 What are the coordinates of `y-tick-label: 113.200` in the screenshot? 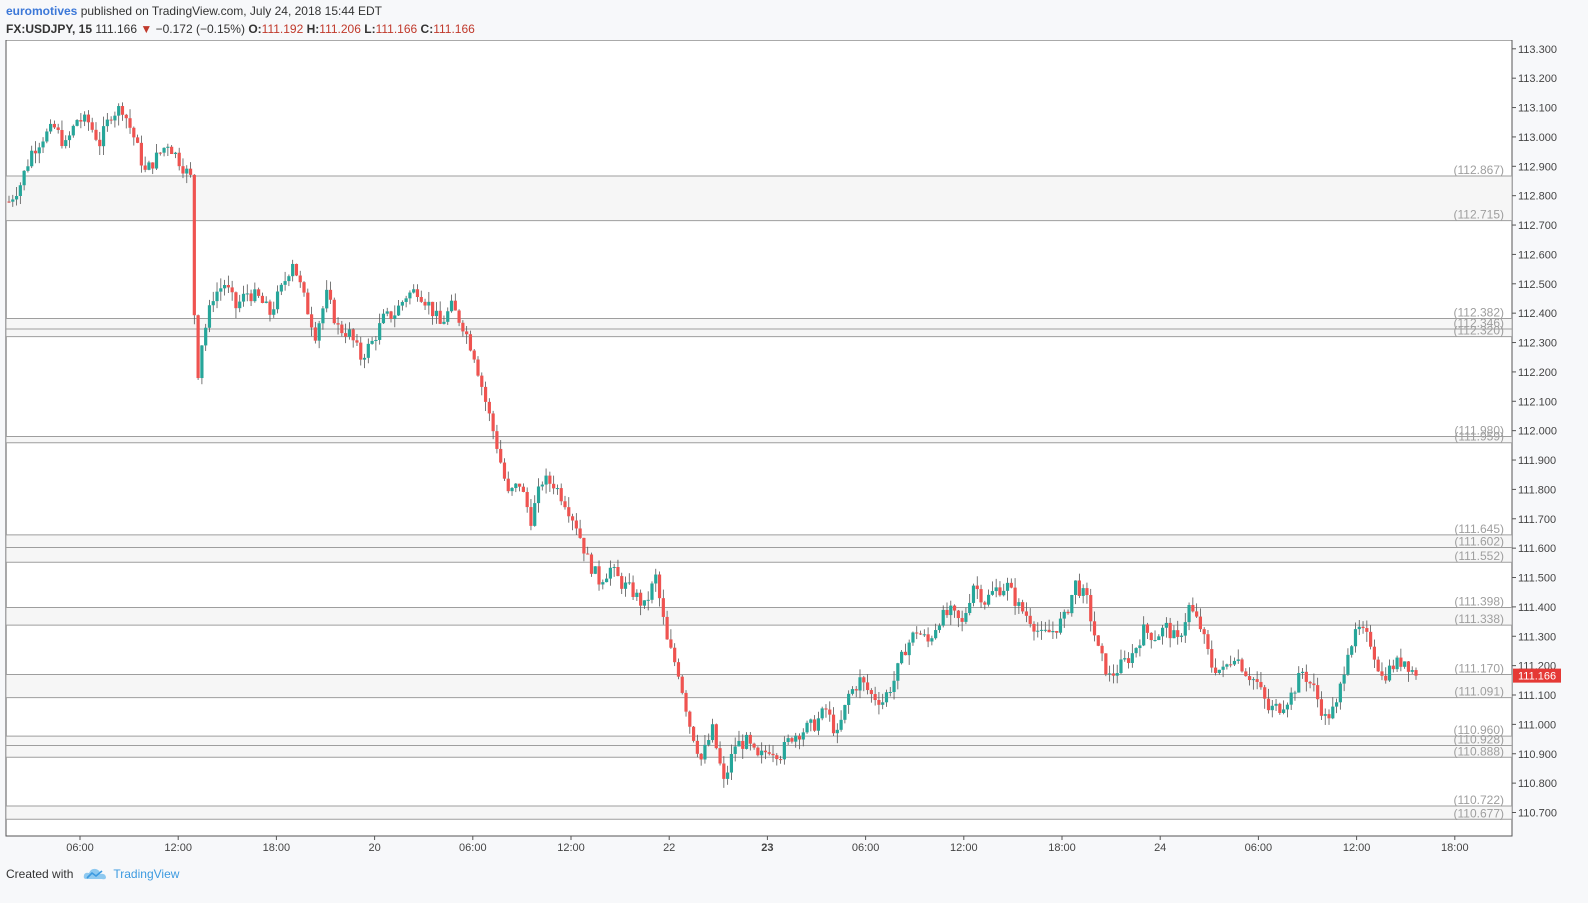 It's located at (1537, 79).